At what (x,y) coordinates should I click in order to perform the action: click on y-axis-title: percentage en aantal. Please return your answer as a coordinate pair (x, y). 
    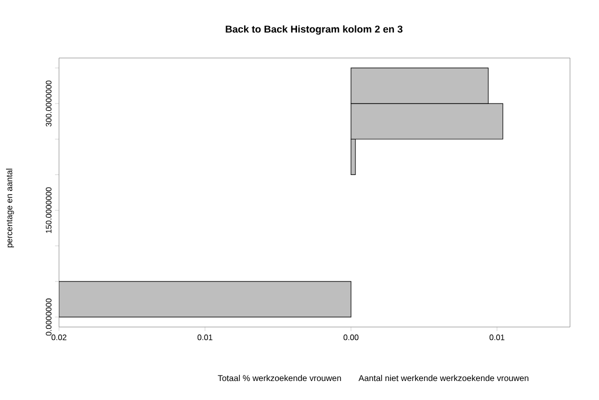
    Looking at the image, I should click on (10, 208).